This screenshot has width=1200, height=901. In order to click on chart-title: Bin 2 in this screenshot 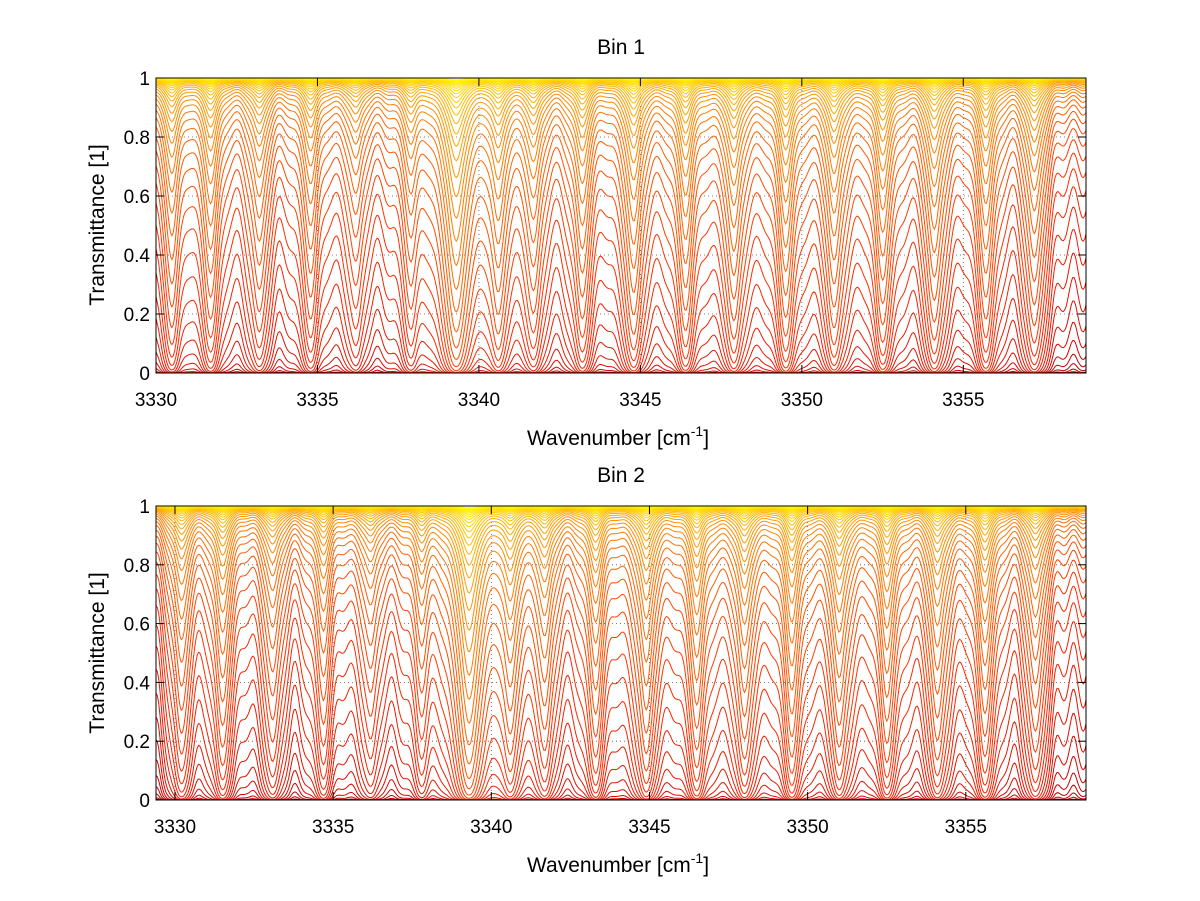, I will do `click(621, 475)`.